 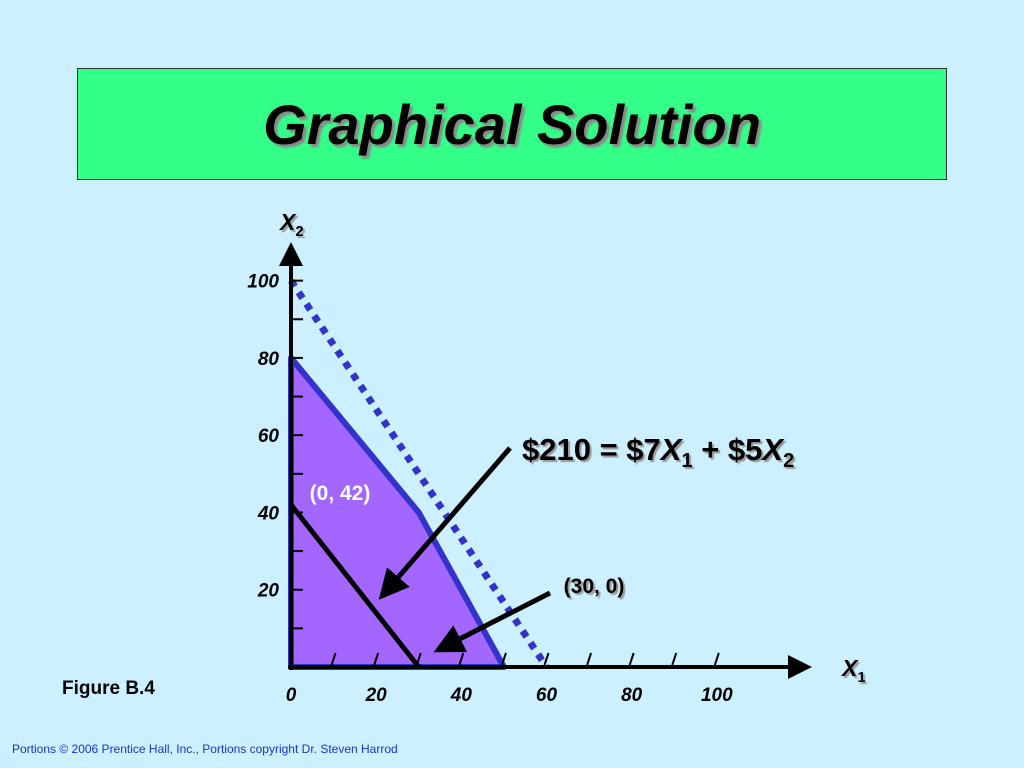 What do you see at coordinates (632, 695) in the screenshot?
I see `x-tick-label: 80` at bounding box center [632, 695].